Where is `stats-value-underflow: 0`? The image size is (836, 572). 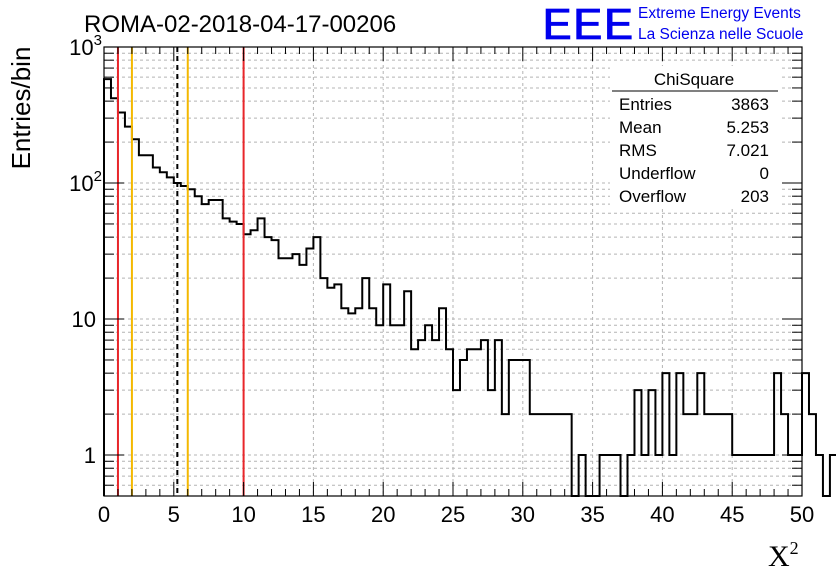 stats-value-underflow: 0 is located at coordinates (764, 173).